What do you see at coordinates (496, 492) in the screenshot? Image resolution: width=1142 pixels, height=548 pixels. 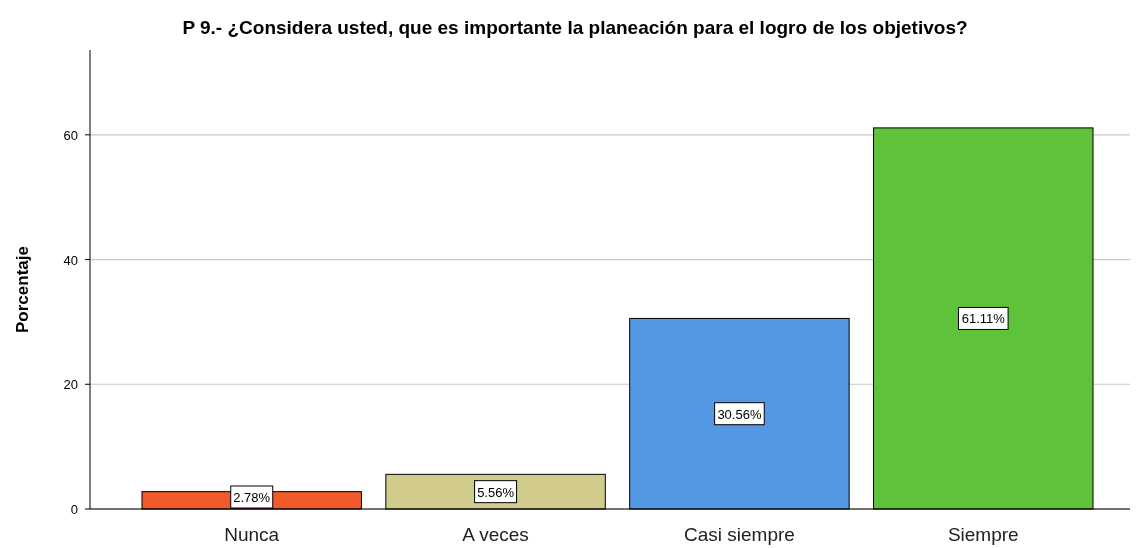 I see `data-label: 5.56%` at bounding box center [496, 492].